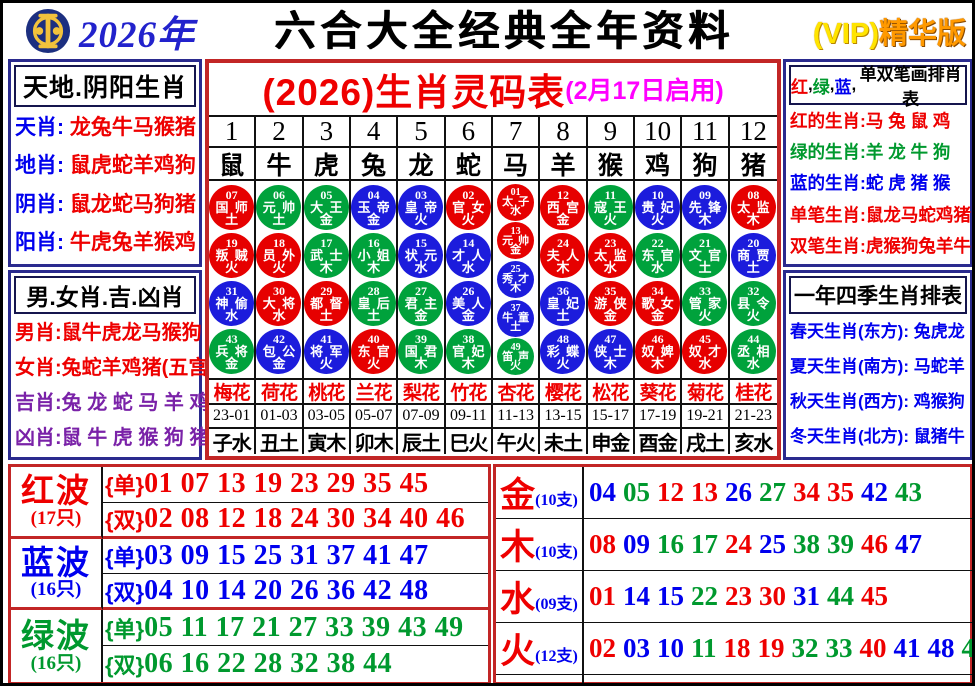  What do you see at coordinates (373, 194) in the screenshot?
I see `ball-number: 04` at bounding box center [373, 194].